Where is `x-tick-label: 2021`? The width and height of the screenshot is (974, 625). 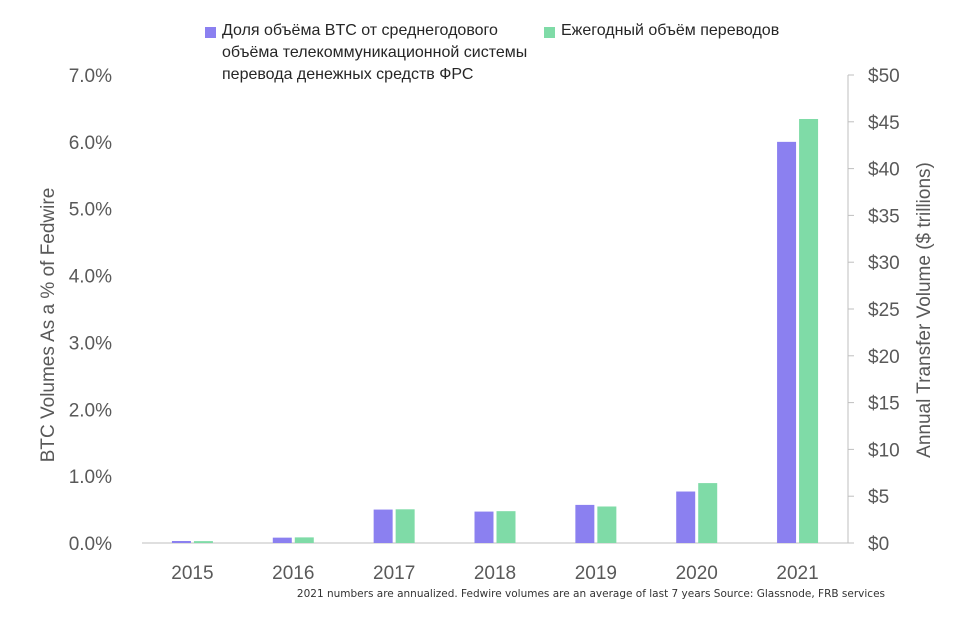 x-tick-label: 2021 is located at coordinates (797, 573).